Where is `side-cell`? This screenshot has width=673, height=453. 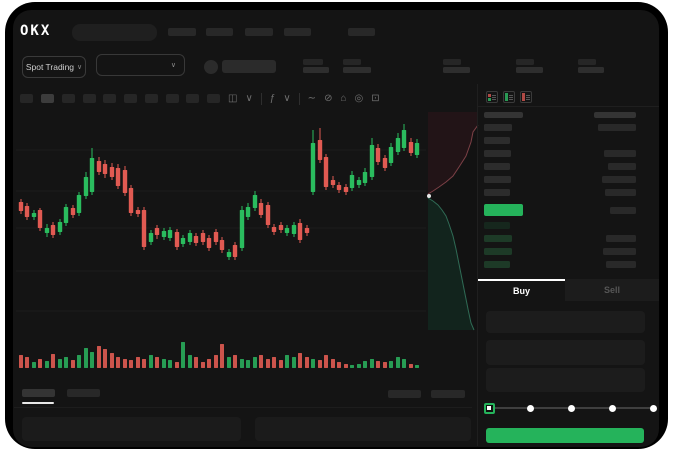 side-cell is located at coordinates (506, 97).